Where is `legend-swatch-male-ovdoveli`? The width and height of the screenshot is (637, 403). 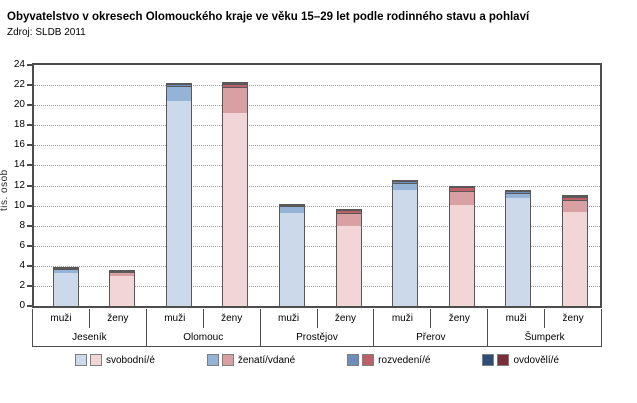
legend-swatch-male-ovdoveli is located at coordinates (488, 360).